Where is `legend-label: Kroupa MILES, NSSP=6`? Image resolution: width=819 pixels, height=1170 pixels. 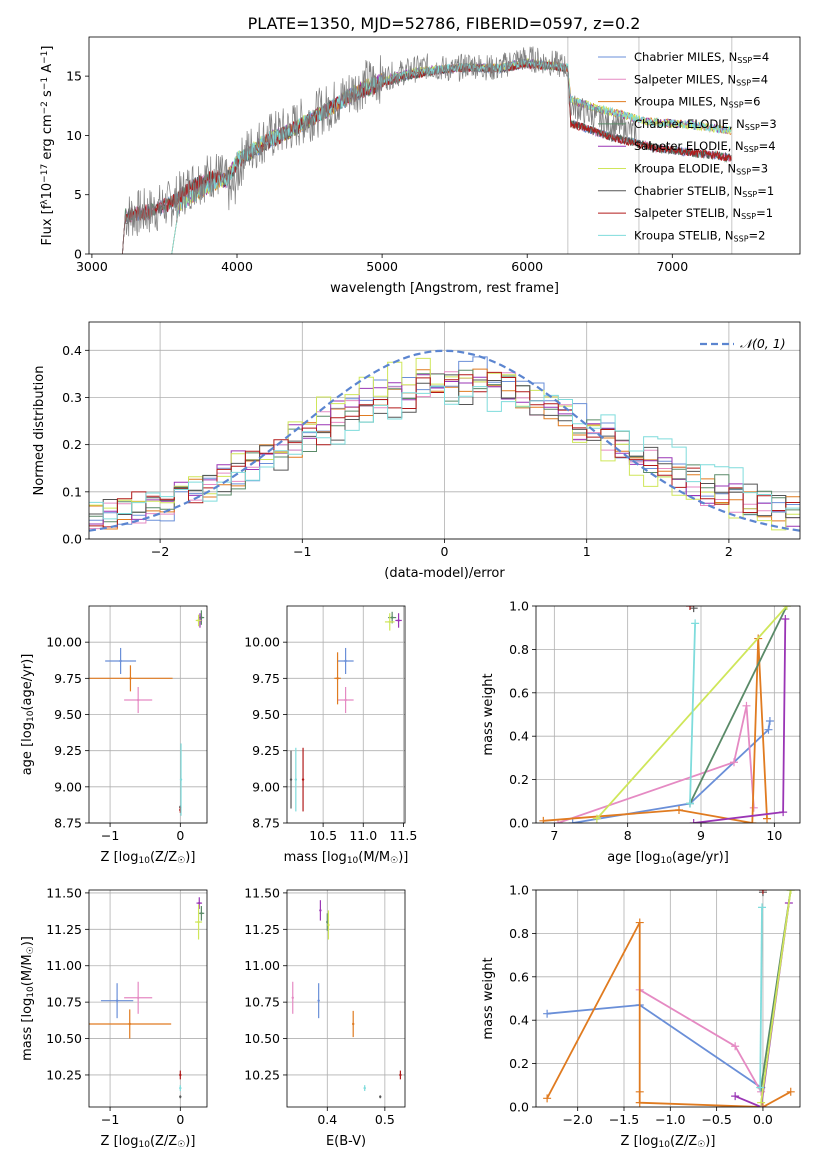
legend-label: Kroupa MILES, NSSP=6 is located at coordinates (697, 102).